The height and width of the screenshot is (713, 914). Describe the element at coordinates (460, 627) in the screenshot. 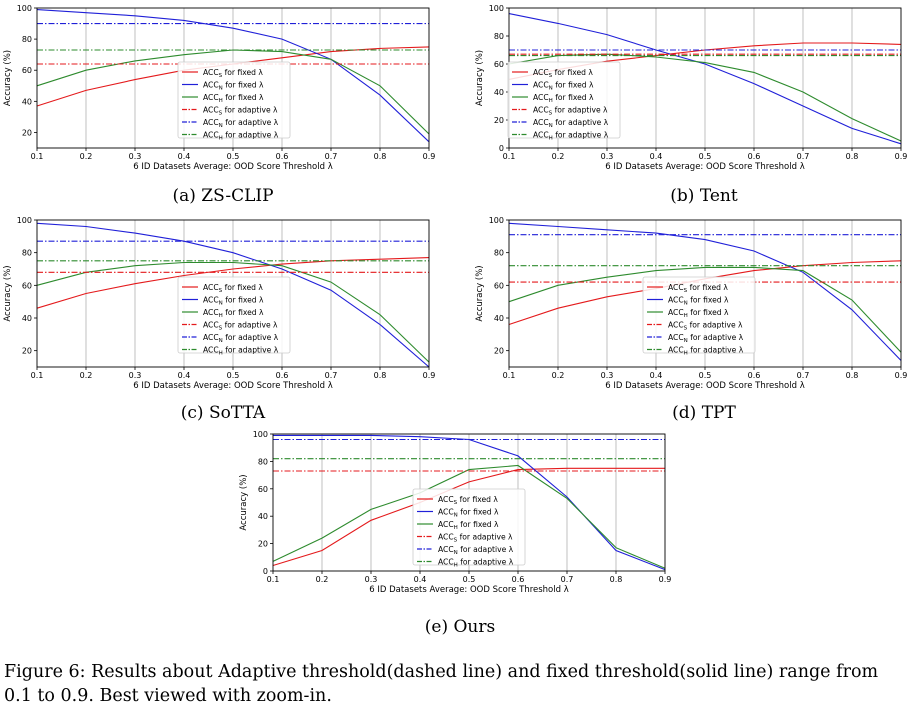

I see `subcaption-e: (e) Ours` at that location.